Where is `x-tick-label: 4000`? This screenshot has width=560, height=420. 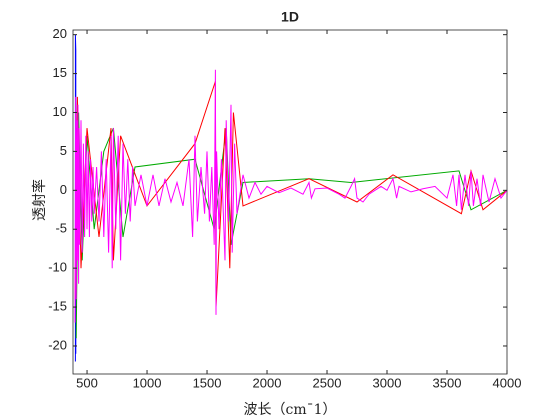
x-tick-label: 4000 is located at coordinates (507, 382).